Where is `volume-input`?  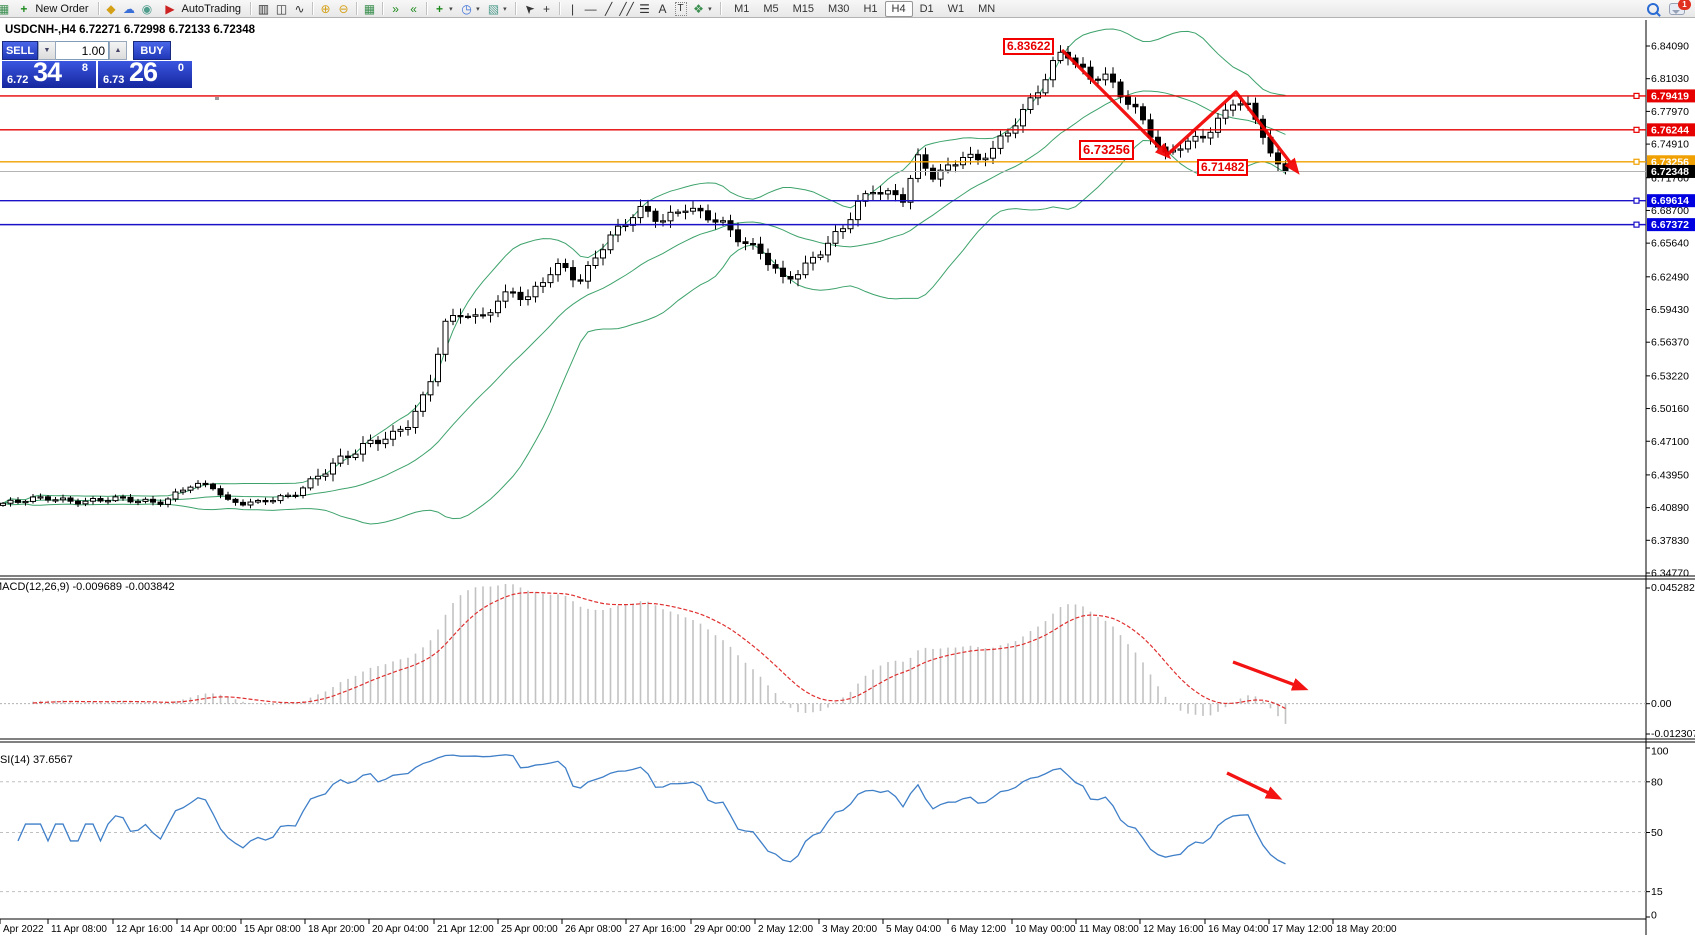
volume-input is located at coordinates (82, 50).